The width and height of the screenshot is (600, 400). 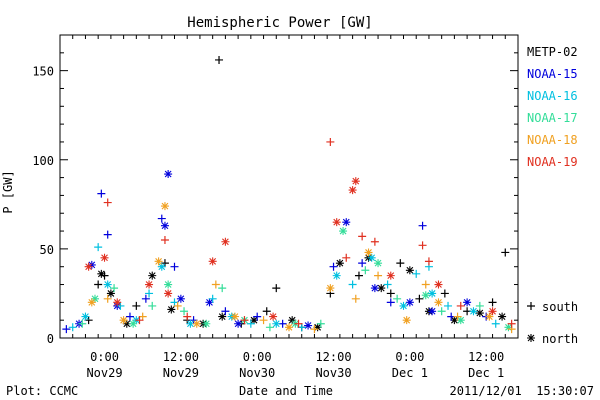 I want to click on x-tick-label: 0:00, so click(x=257, y=357).